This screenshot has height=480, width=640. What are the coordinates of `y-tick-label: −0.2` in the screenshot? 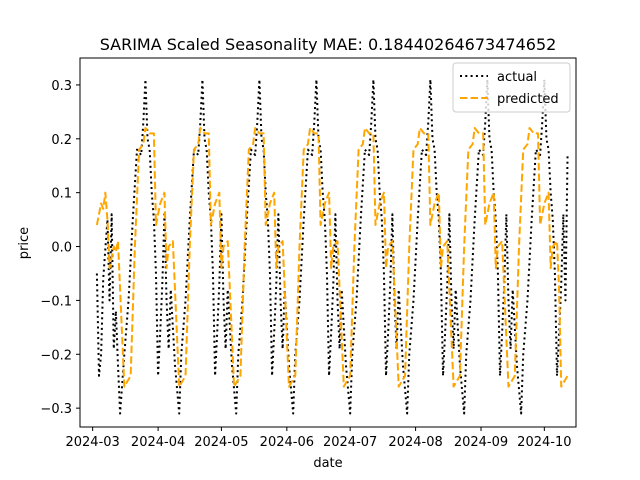 It's located at (56, 355).